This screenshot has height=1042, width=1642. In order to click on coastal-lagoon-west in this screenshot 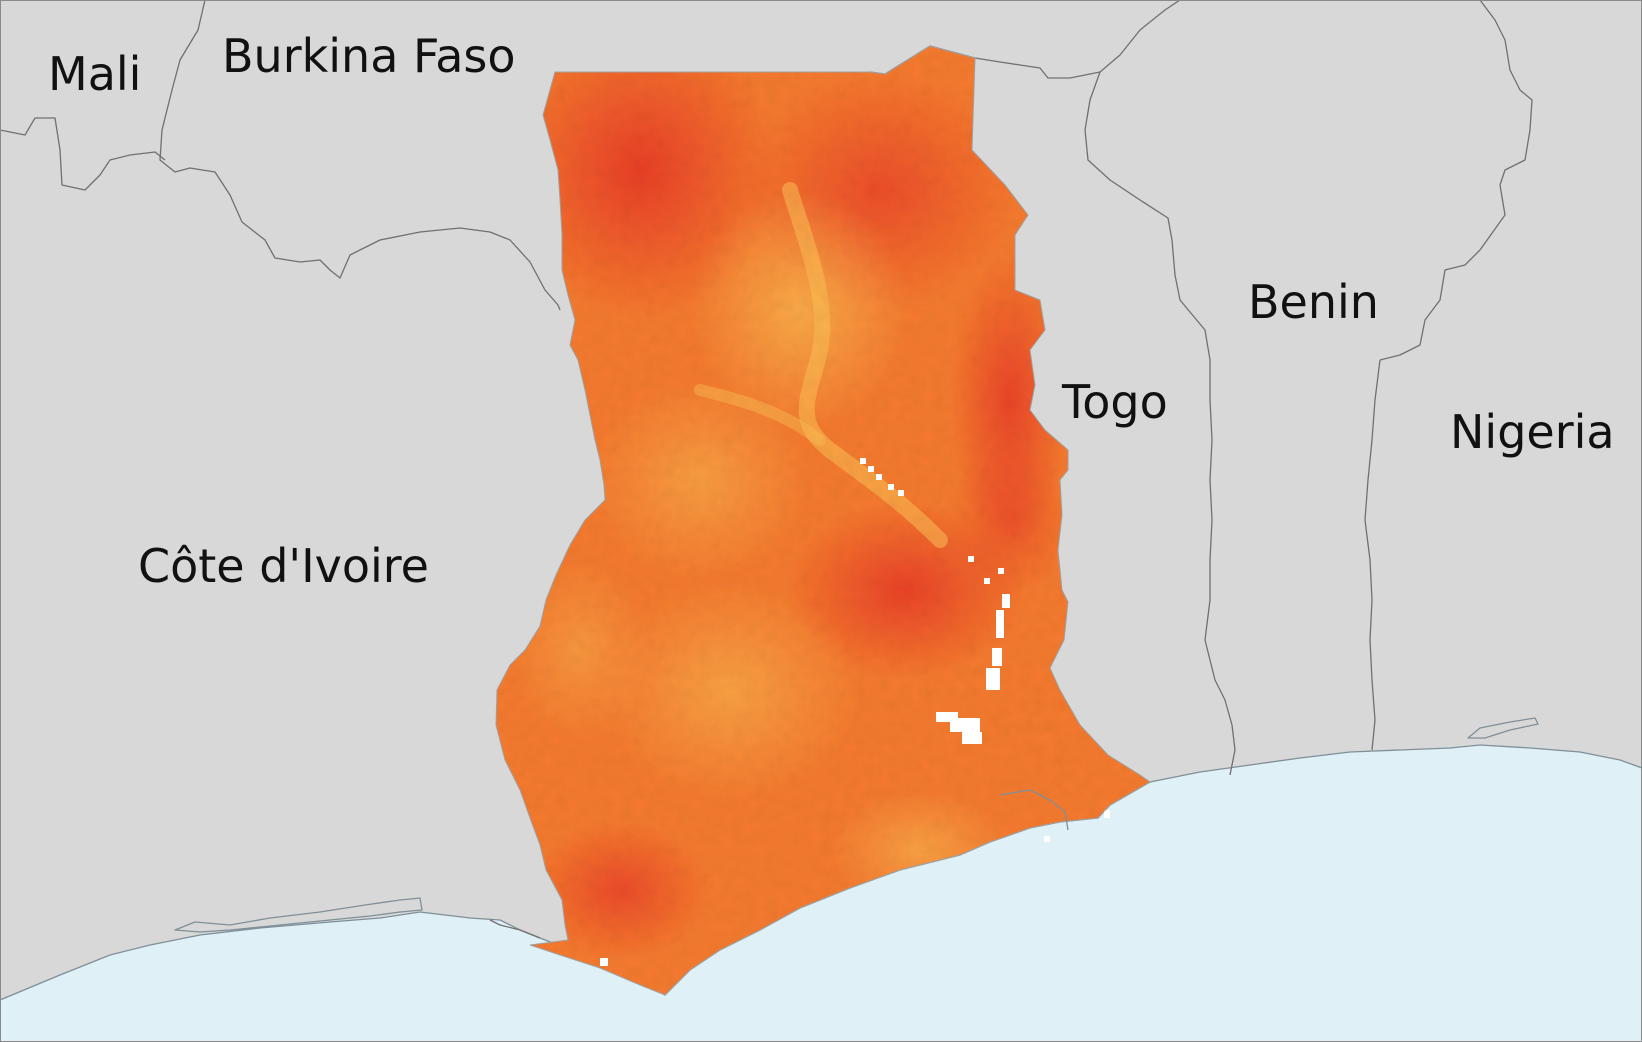, I will do `click(298, 915)`.